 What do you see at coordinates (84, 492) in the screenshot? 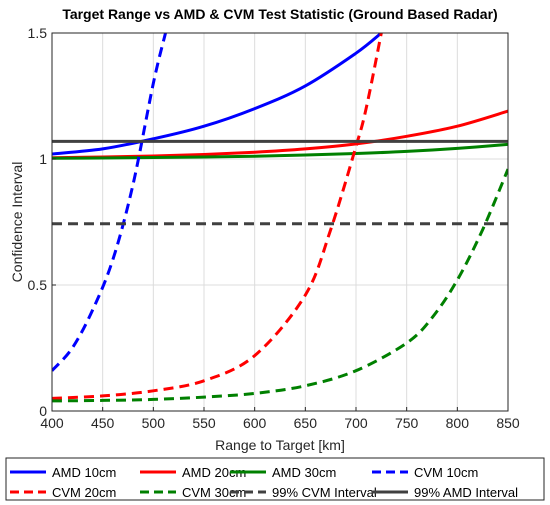
I see `legend-label-cvm-20cm: CVM 20cm` at bounding box center [84, 492].